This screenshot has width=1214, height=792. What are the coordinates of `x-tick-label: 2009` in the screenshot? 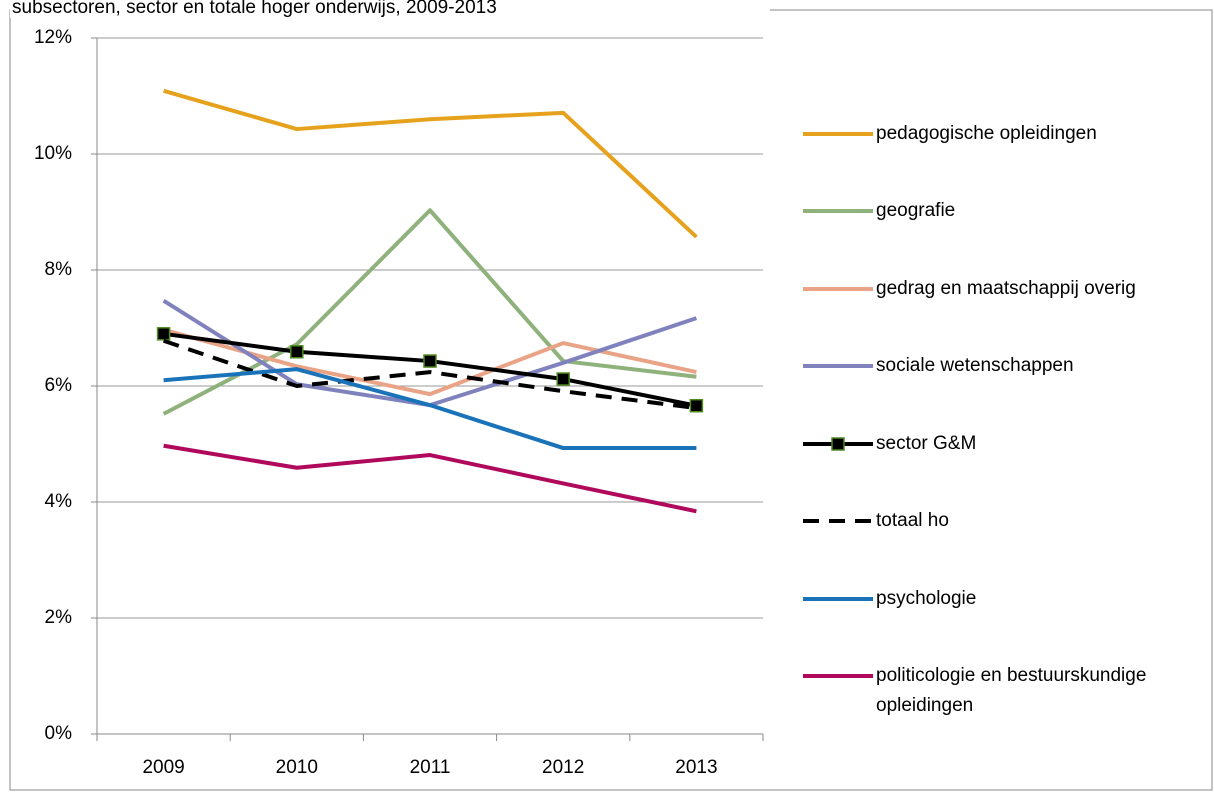 It's located at (163, 767).